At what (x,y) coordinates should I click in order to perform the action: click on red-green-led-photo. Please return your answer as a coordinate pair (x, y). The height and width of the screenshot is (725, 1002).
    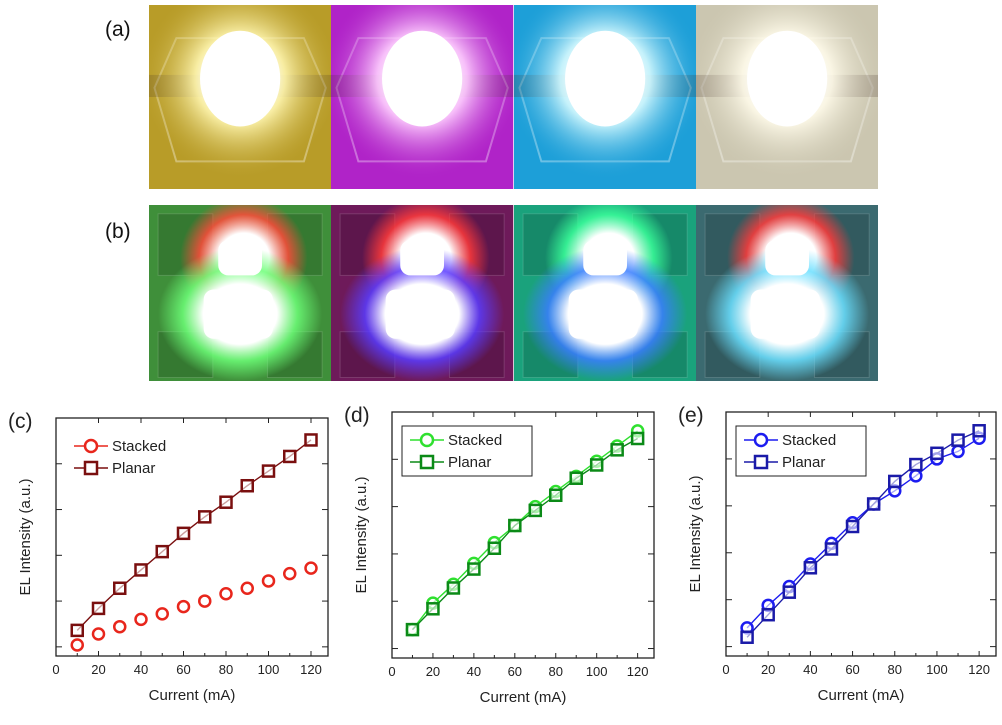
    Looking at the image, I should click on (240, 293).